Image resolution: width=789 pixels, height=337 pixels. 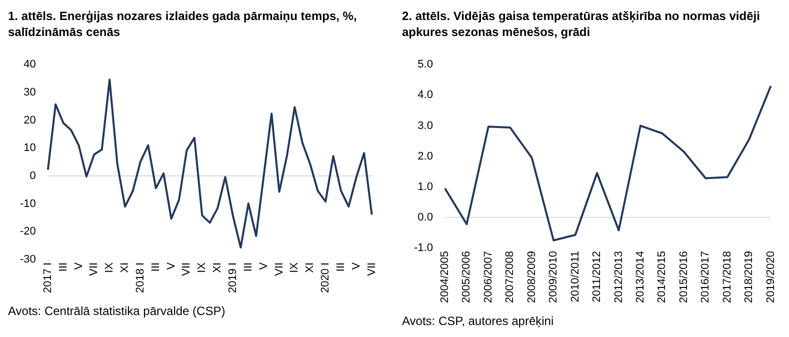 What do you see at coordinates (488, 277) in the screenshot?
I see `x-tick-label: 2006/2007` at bounding box center [488, 277].